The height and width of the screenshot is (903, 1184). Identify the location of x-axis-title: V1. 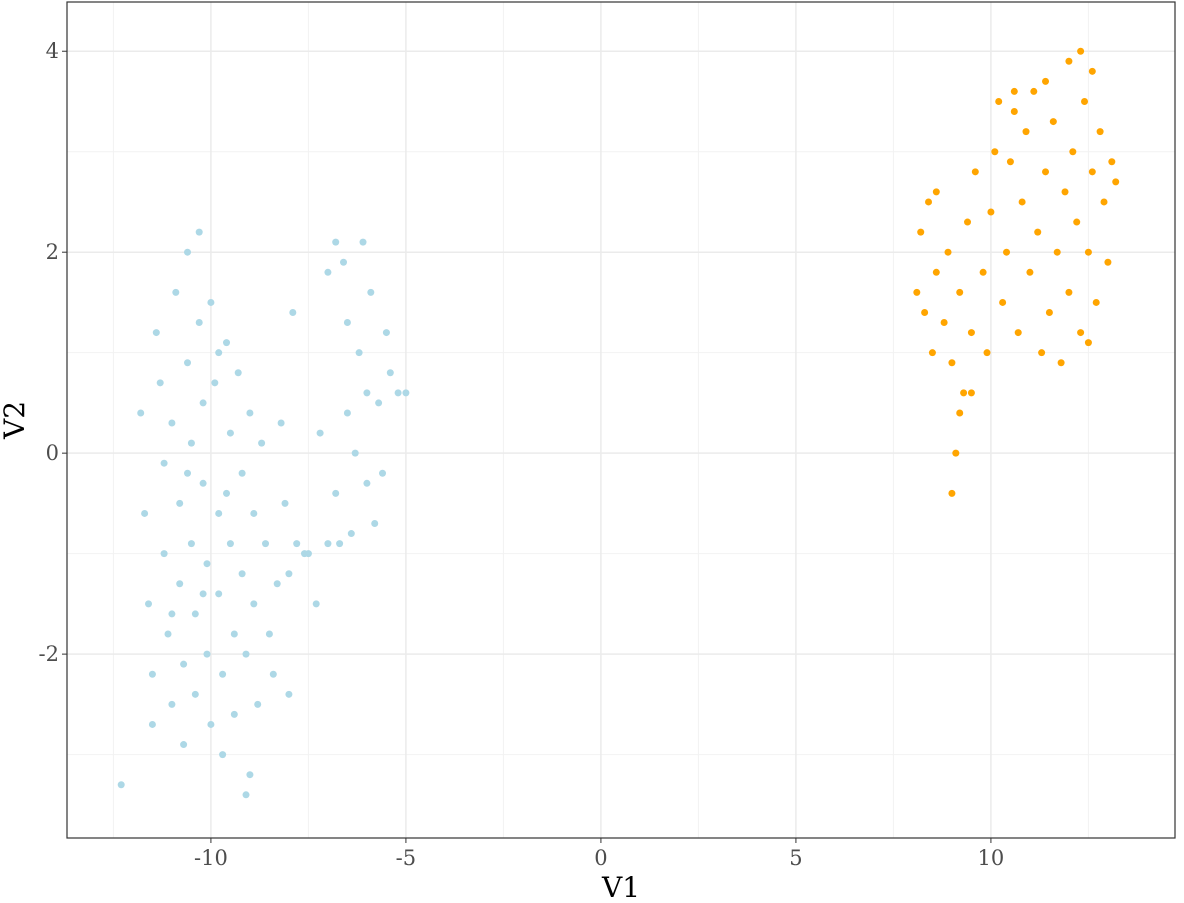
(620, 887).